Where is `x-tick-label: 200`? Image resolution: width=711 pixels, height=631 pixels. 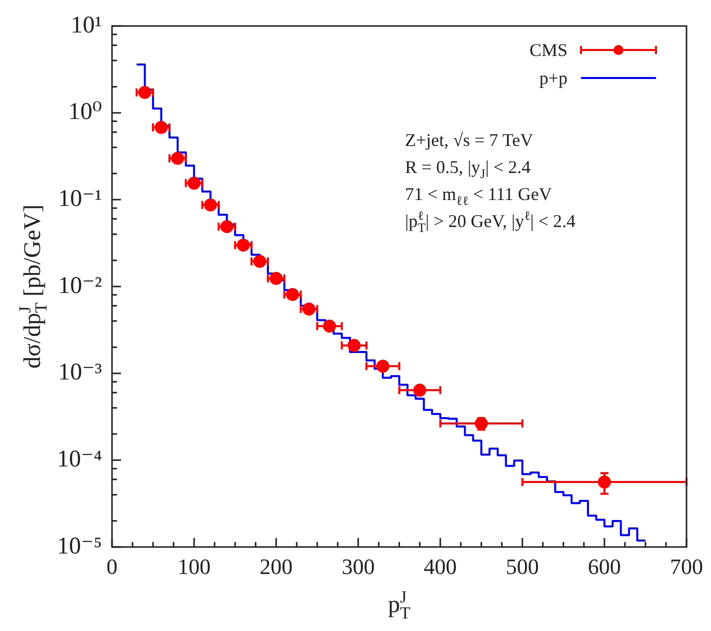 x-tick-label: 200 is located at coordinates (276, 566).